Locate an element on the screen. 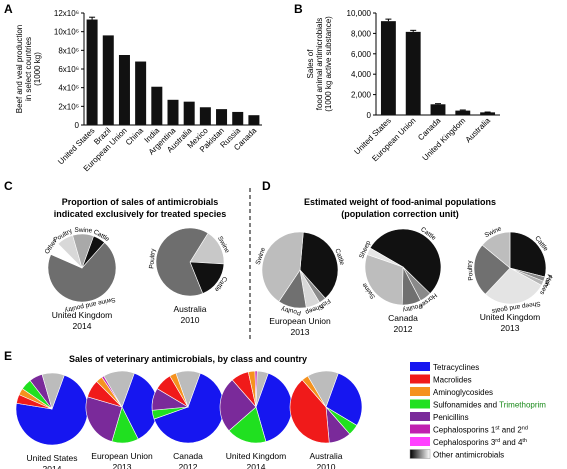 Image resolution: width=567 pixels, height=469 pixels. legend-label-text: Tetracyclines is located at coordinates (456, 367).